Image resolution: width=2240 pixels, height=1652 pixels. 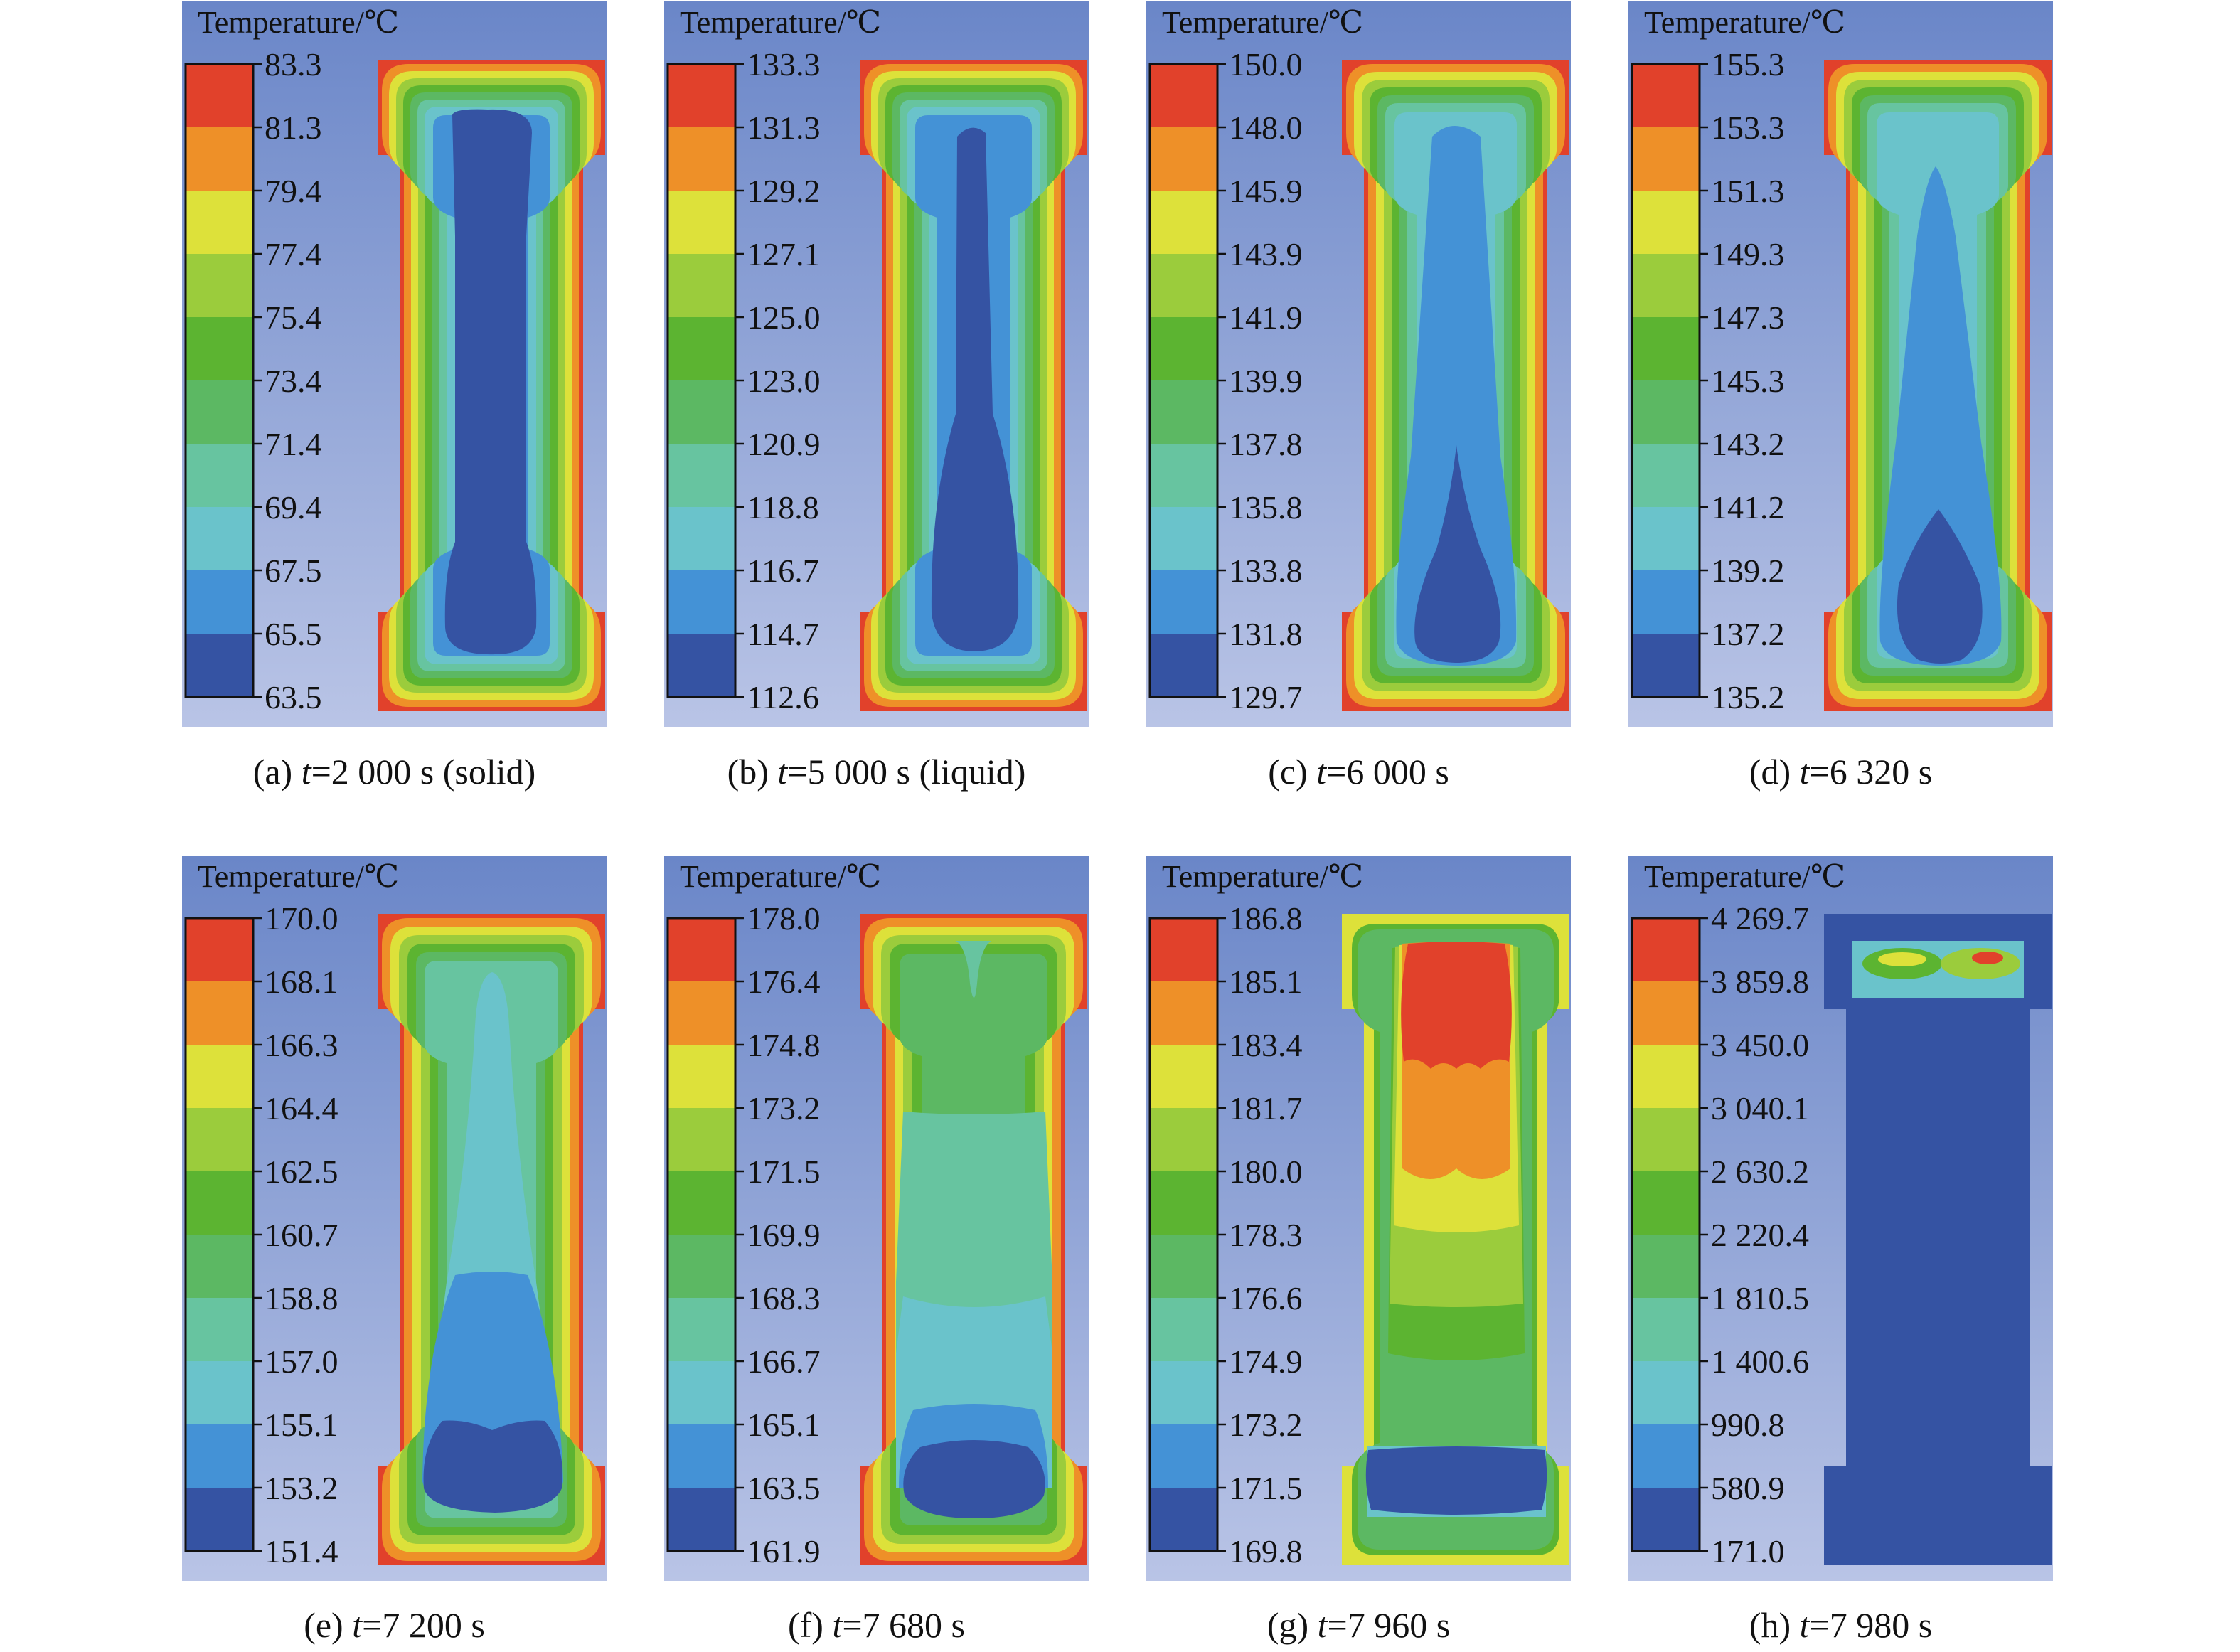 What do you see at coordinates (876, 772) in the screenshot?
I see `panel-caption: (b) t=5 000 s (liquid)` at bounding box center [876, 772].